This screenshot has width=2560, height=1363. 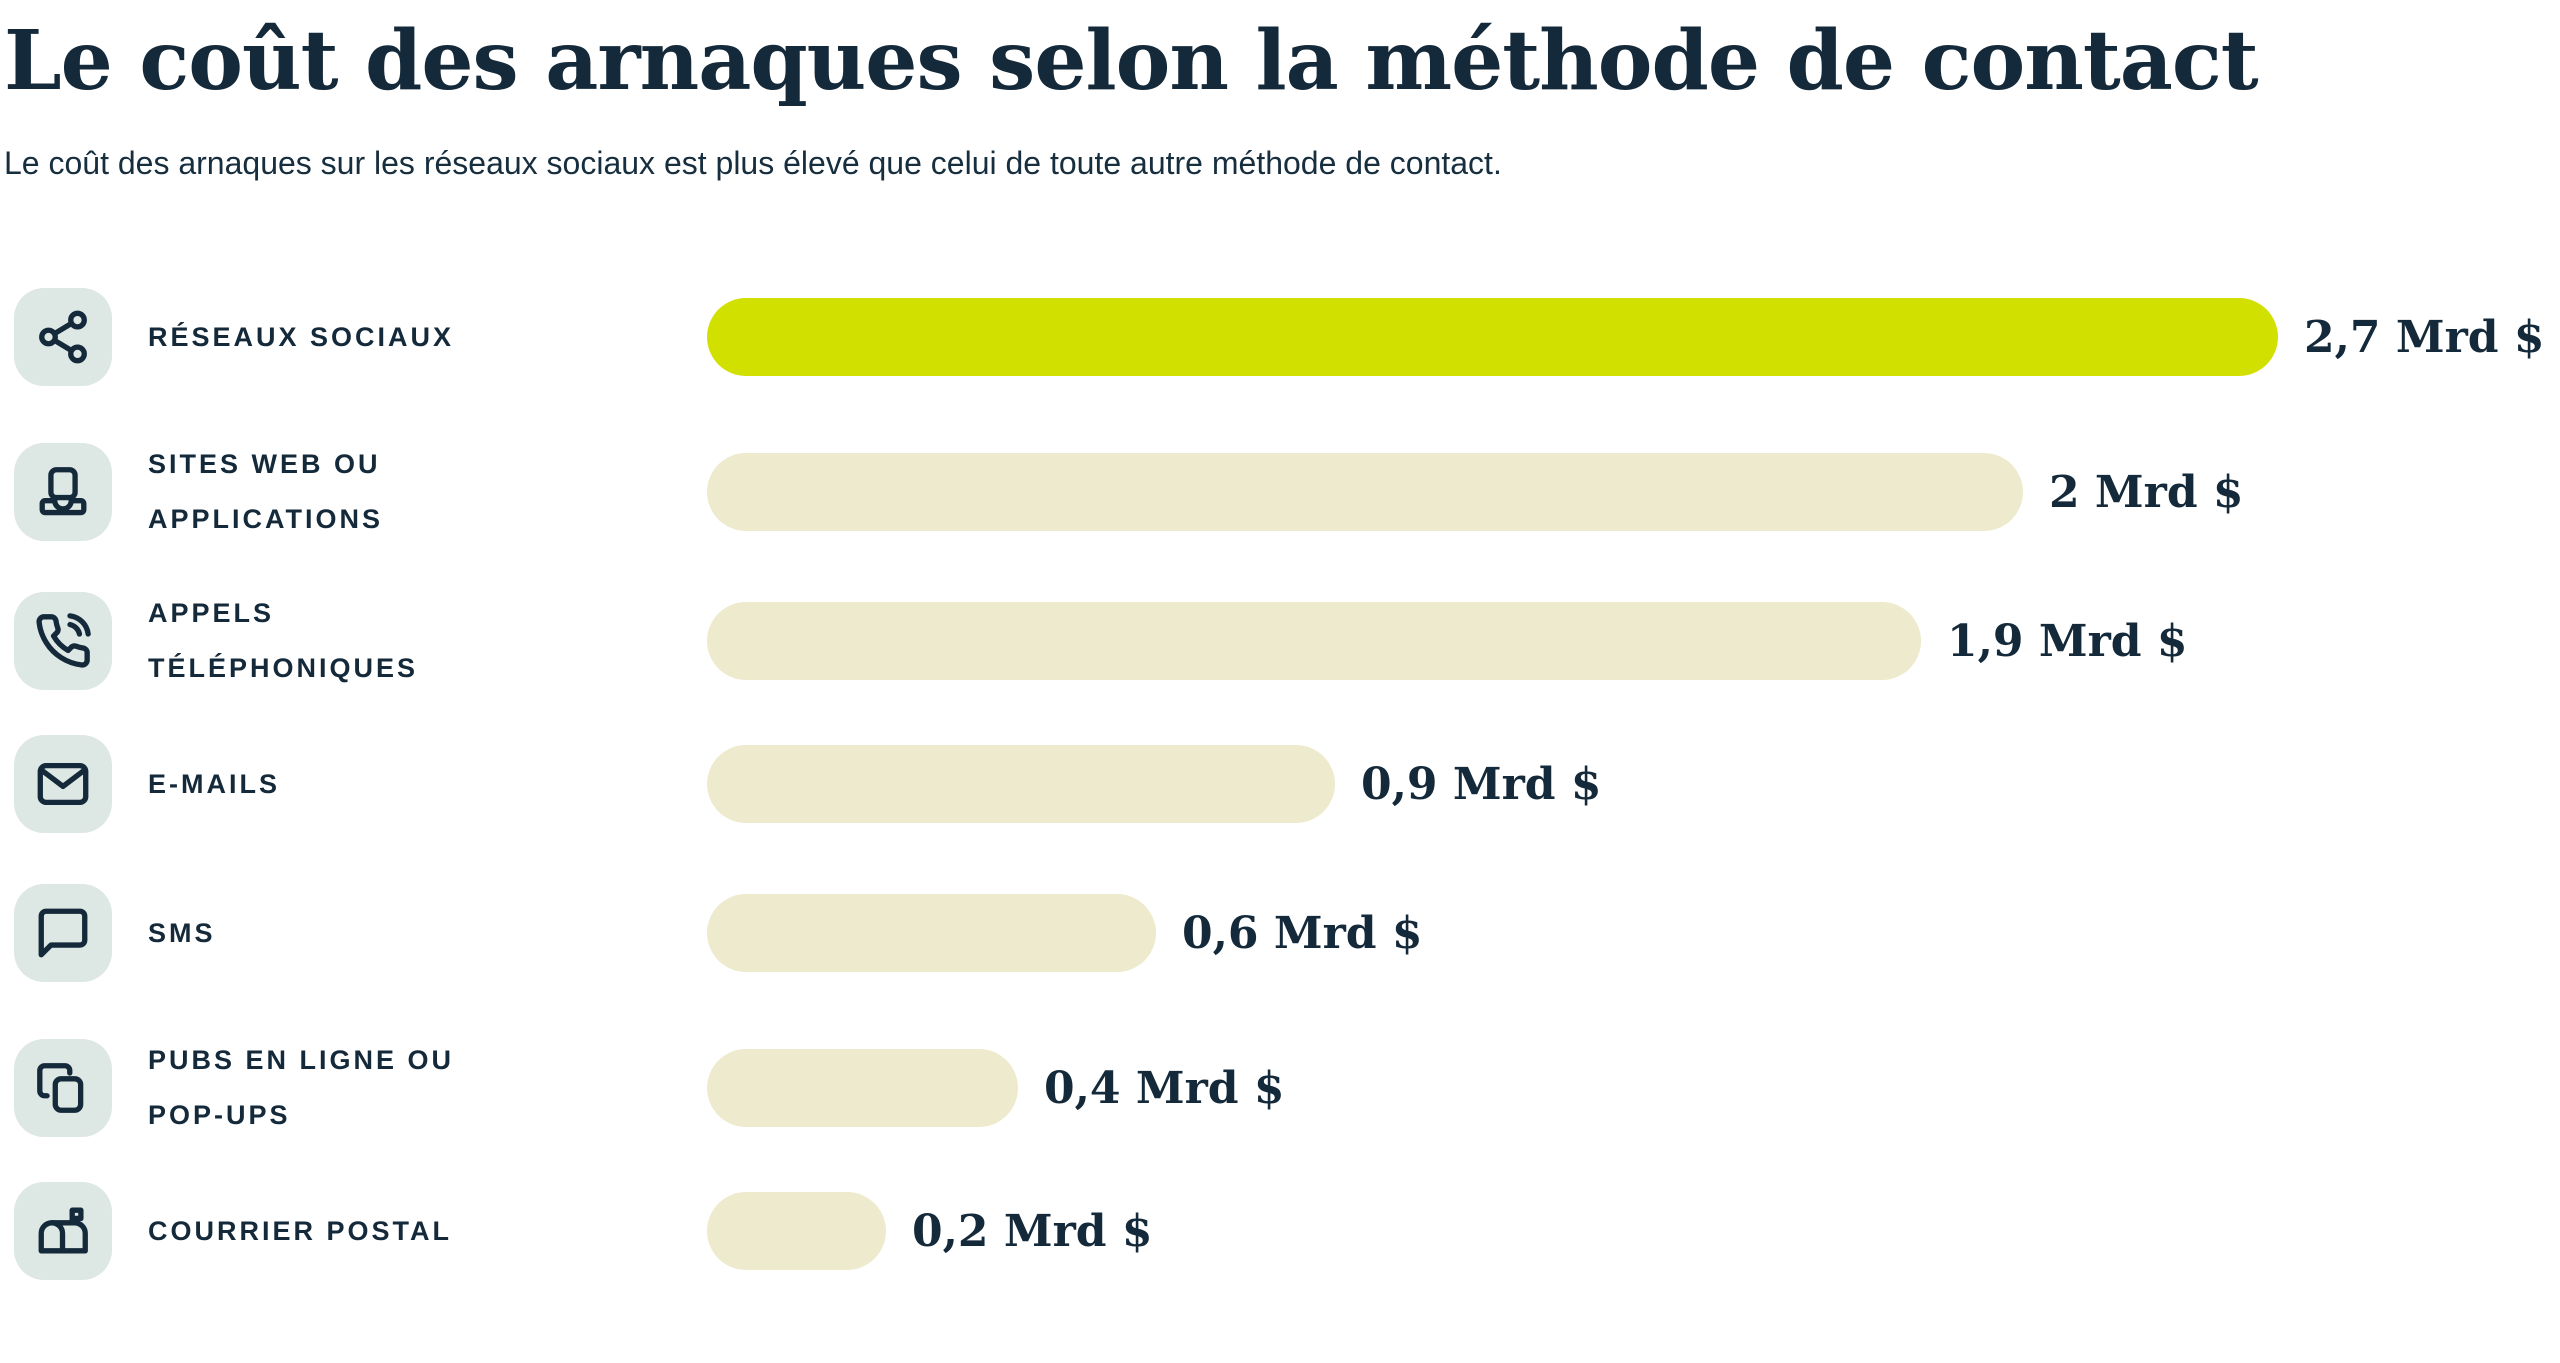 I want to click on bar-track: 1,9 Mrd $, so click(x=1633, y=641).